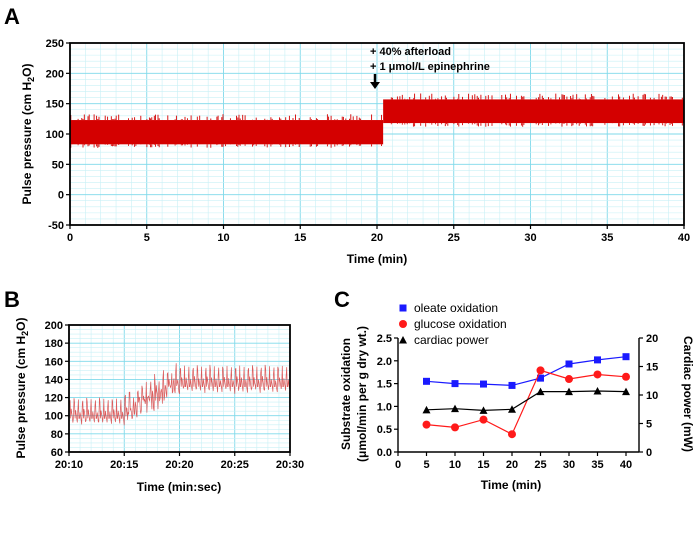  Describe the element at coordinates (54, 362) in the screenshot. I see `y-tick-label: 160` at that location.